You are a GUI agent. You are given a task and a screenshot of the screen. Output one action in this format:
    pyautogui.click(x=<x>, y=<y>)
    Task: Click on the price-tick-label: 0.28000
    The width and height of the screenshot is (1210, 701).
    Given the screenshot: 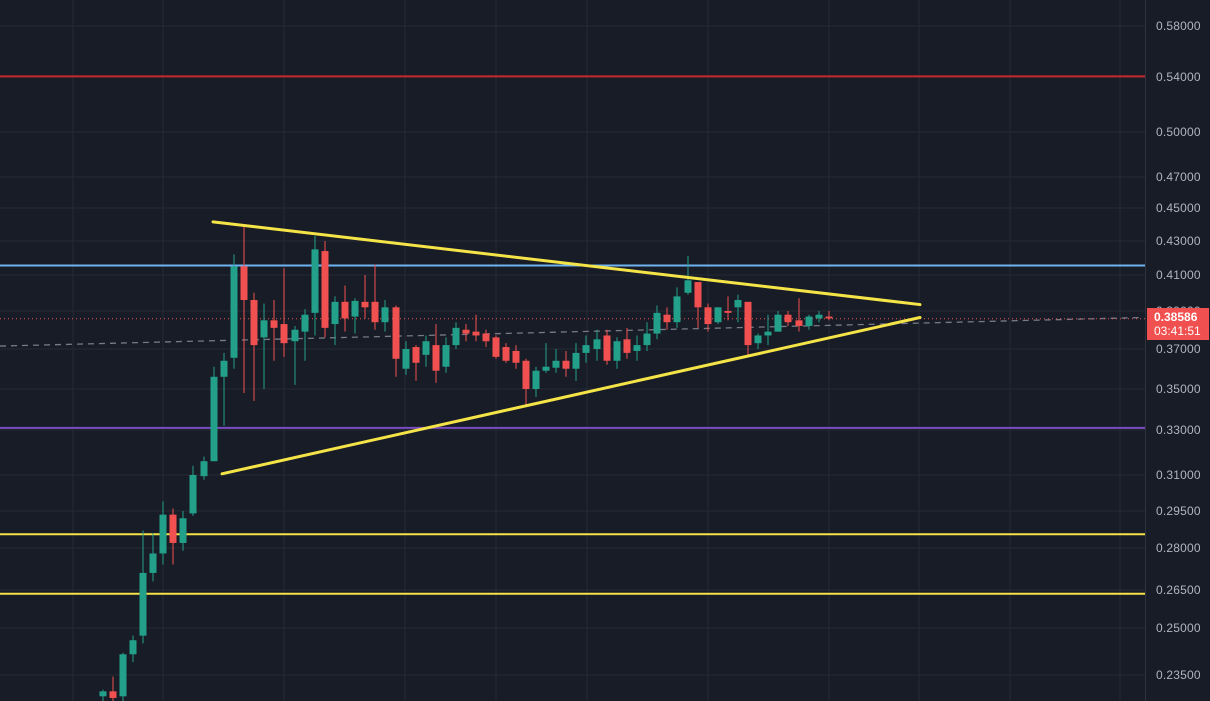 What is the action you would take?
    pyautogui.click(x=1178, y=548)
    